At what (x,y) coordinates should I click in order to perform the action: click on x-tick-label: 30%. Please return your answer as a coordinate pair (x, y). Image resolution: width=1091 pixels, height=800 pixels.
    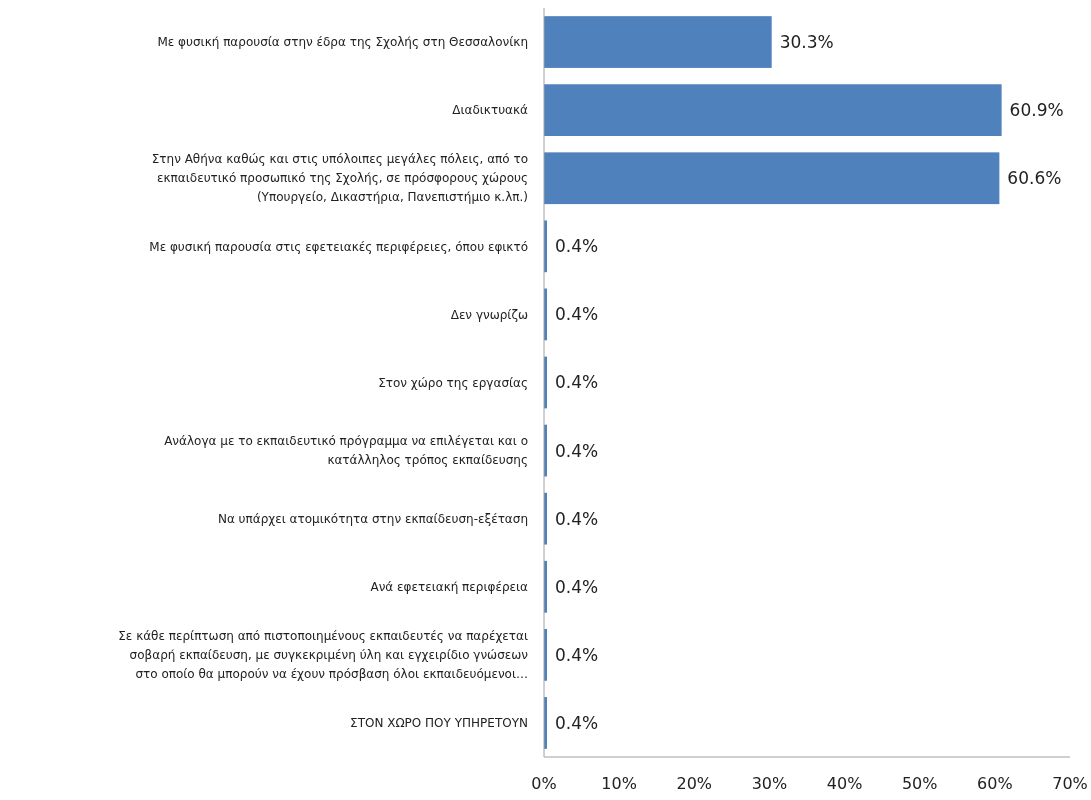
    Looking at the image, I should click on (769, 783).